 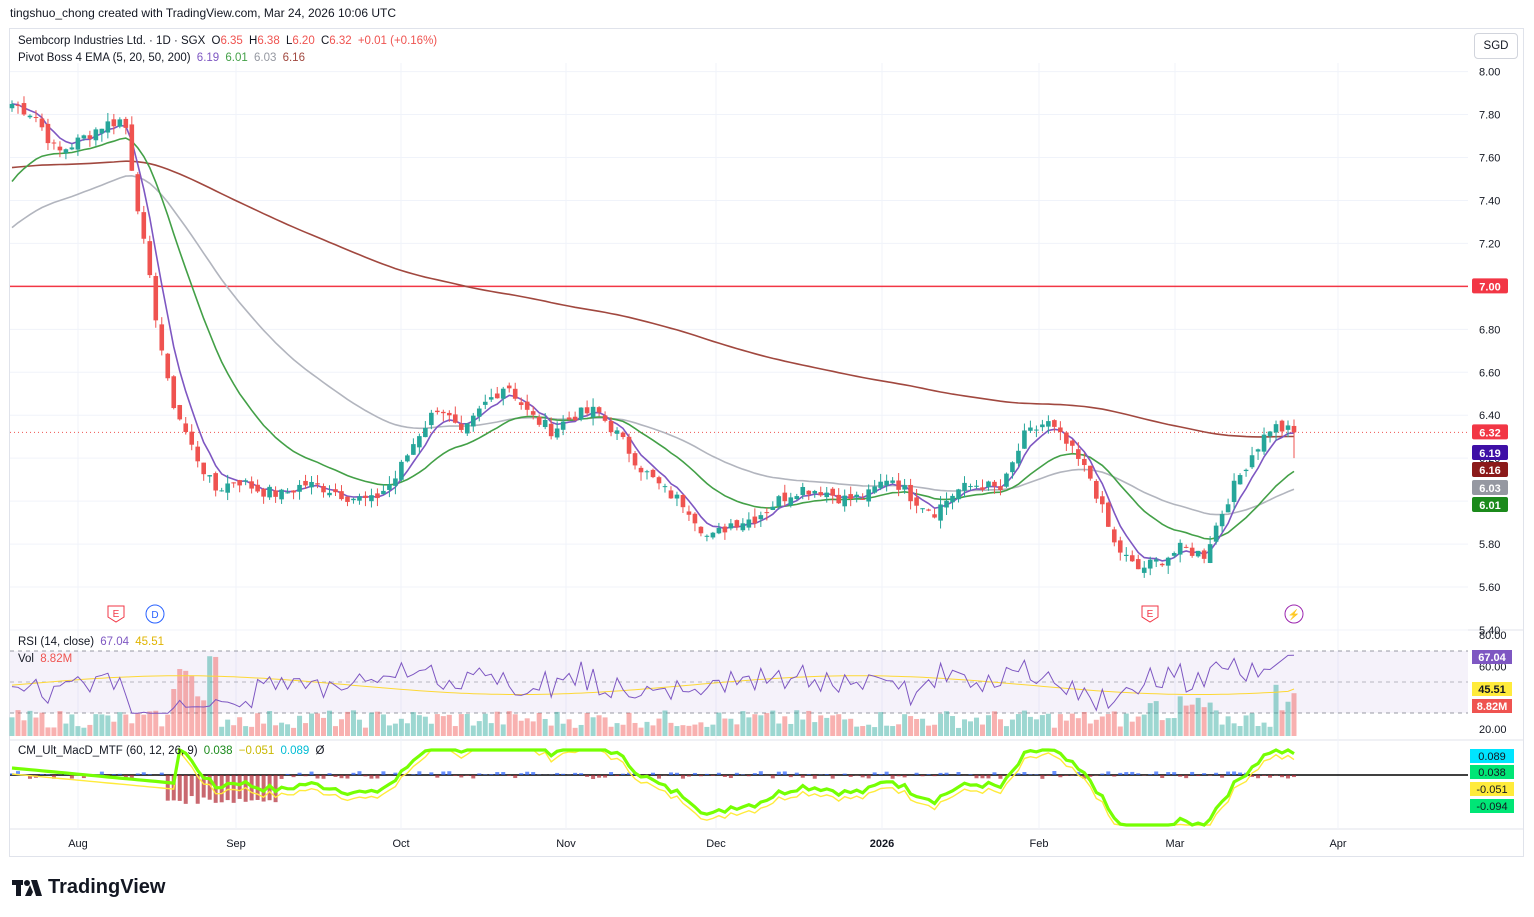 What do you see at coordinates (1489, 631) in the screenshot?
I see `y-tick-label: 5.40` at bounding box center [1489, 631].